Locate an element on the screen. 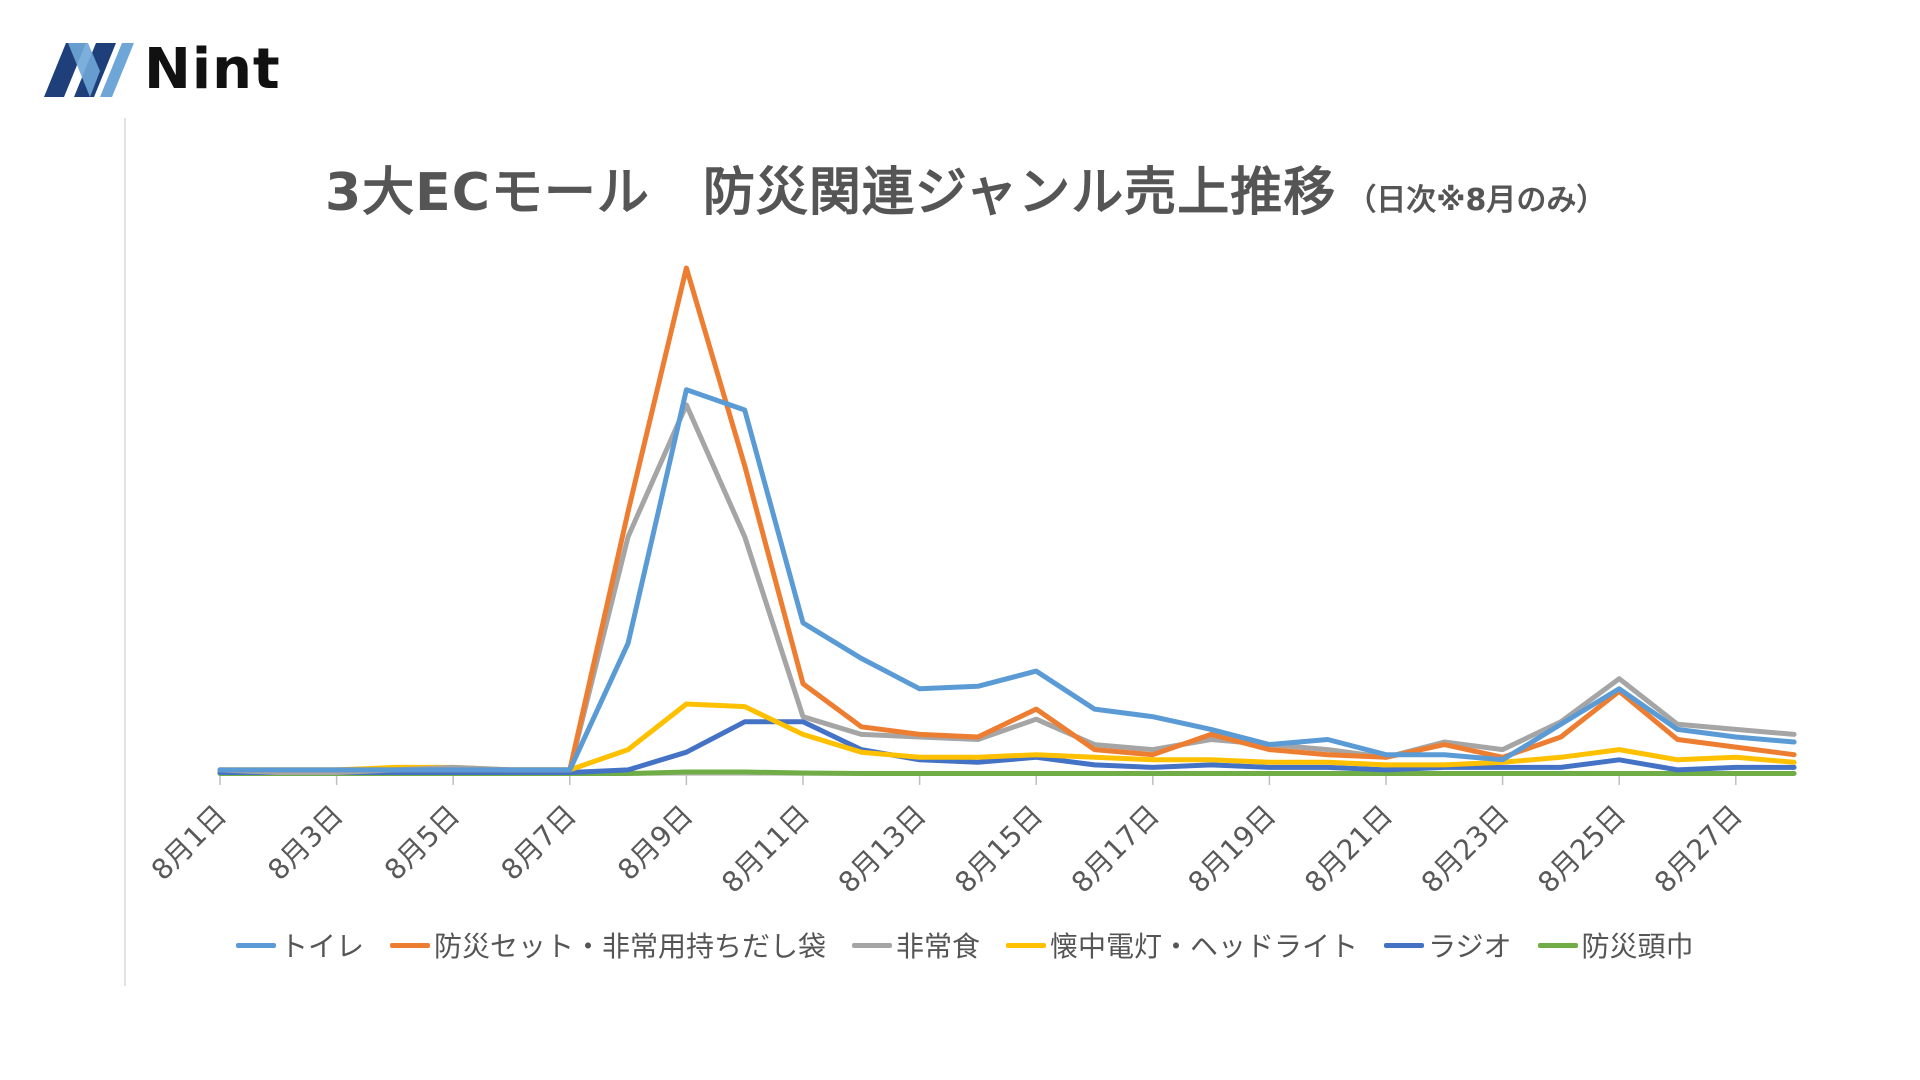 This screenshot has width=1920, height=1080. x-tick-label: 8月19日 is located at coordinates (1232, 849).